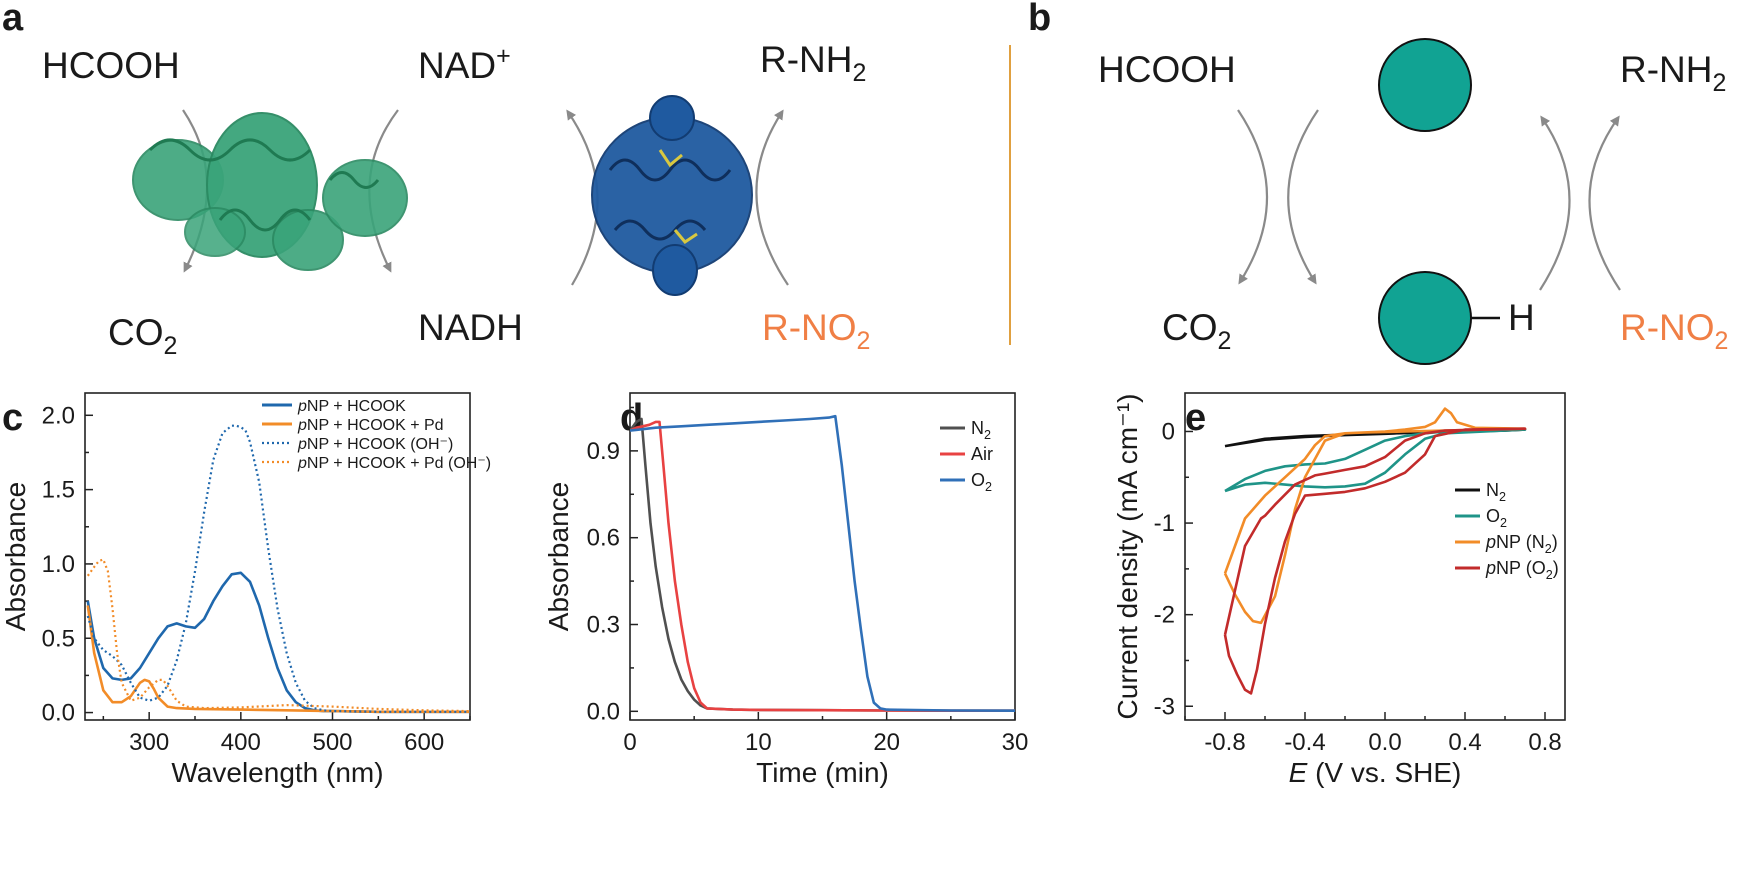 The height and width of the screenshot is (885, 1750). Describe the element at coordinates (241, 742) in the screenshot. I see `x-tick-label: 400` at that location.